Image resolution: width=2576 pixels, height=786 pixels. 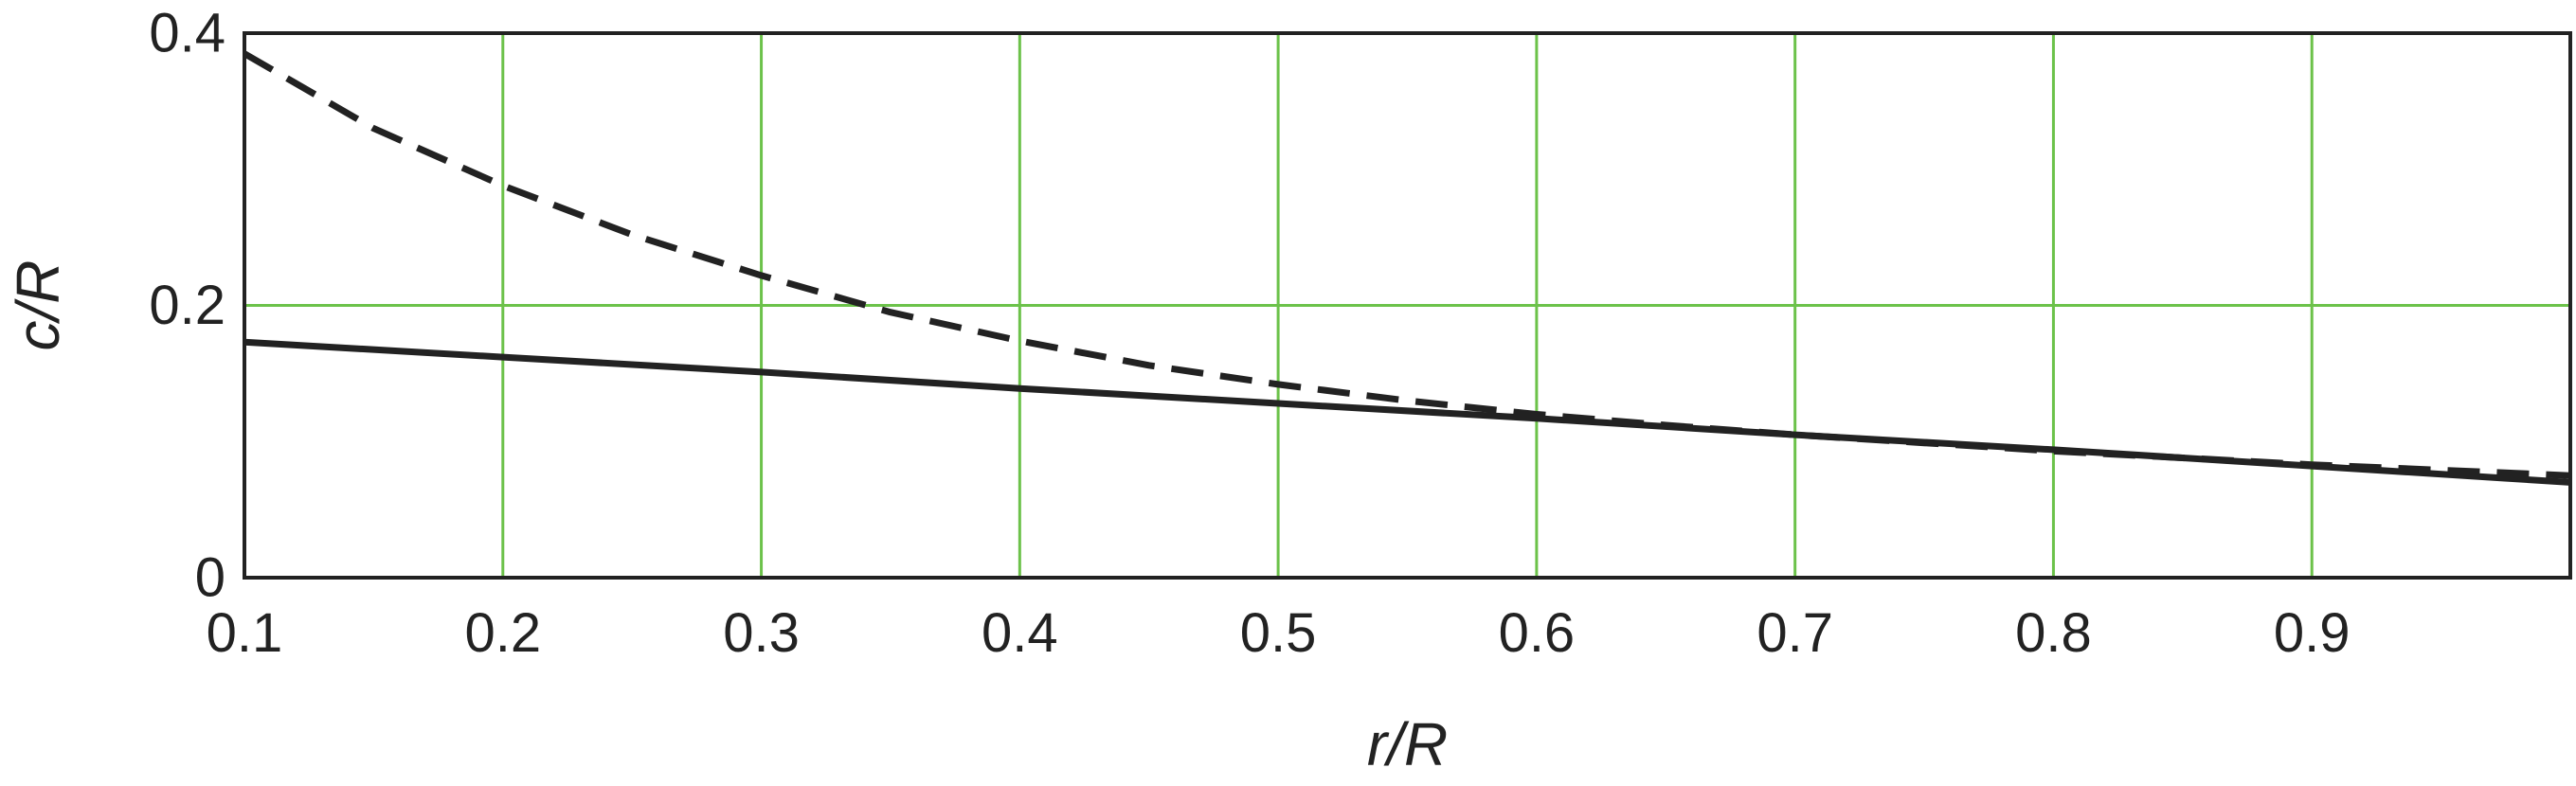 I want to click on x-tick-label: 0.9, so click(x=2312, y=633).